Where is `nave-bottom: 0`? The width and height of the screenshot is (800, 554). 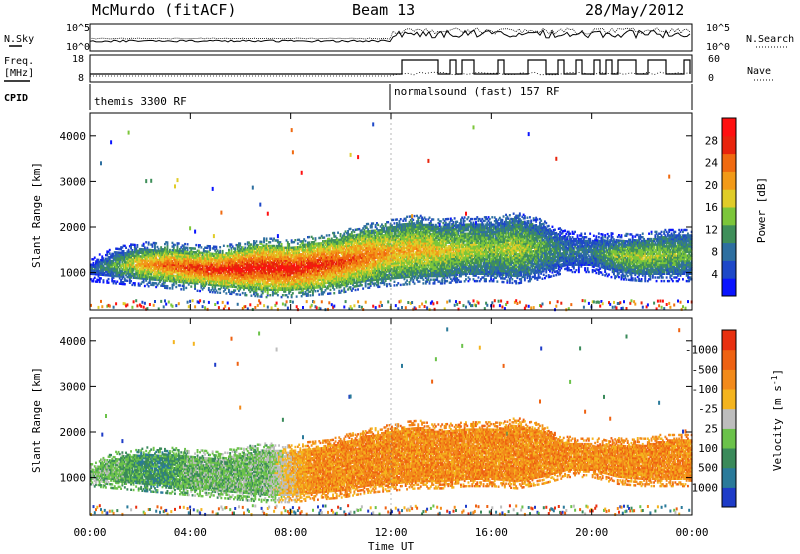 nave-bottom: 0 is located at coordinates (711, 78).